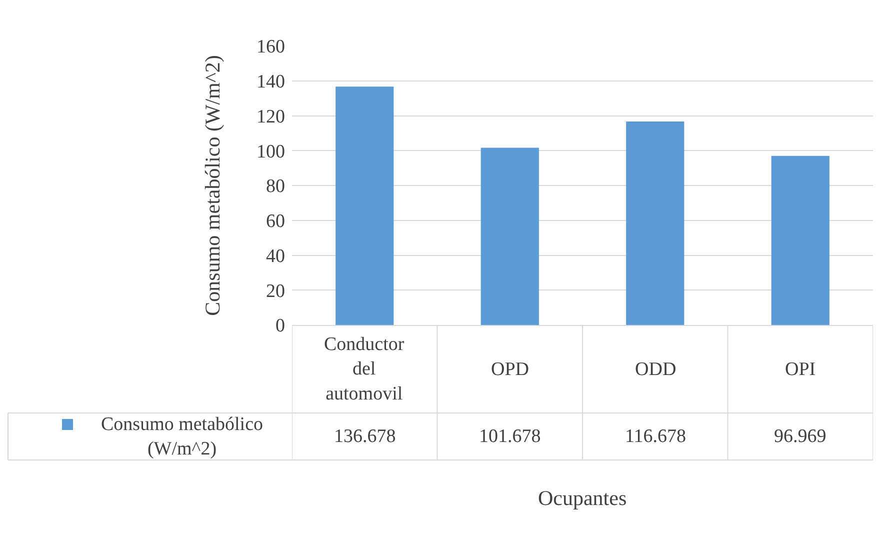  I want to click on data-label: 101.678, so click(510, 436).